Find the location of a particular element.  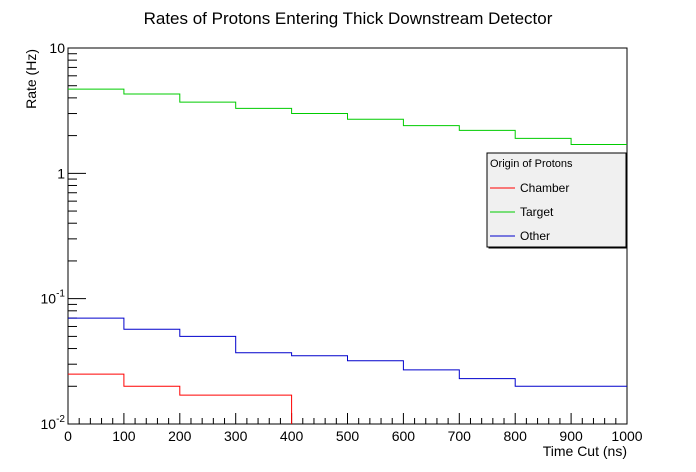

x-tick-label: 300 is located at coordinates (236, 436).